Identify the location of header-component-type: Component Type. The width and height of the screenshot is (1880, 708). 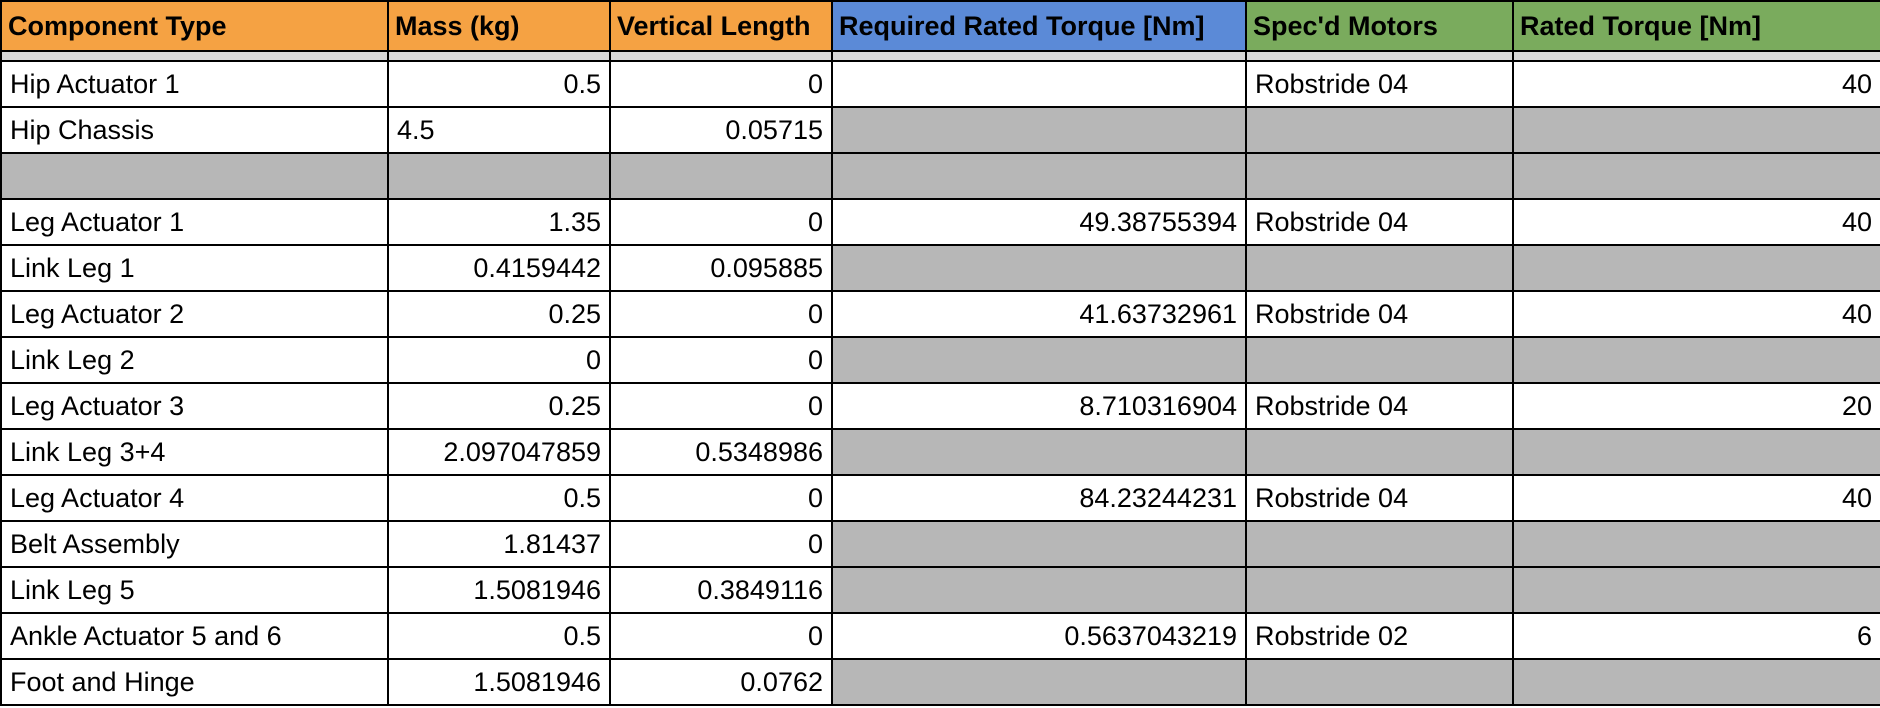
(194, 26).